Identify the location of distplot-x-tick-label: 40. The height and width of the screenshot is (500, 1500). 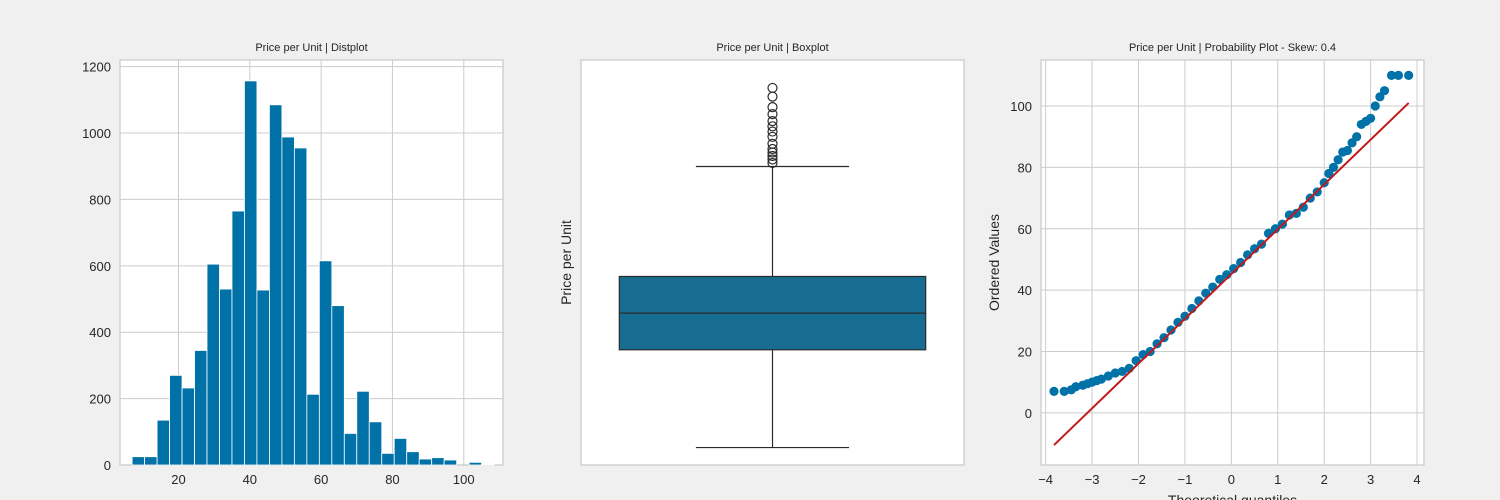
(250, 479).